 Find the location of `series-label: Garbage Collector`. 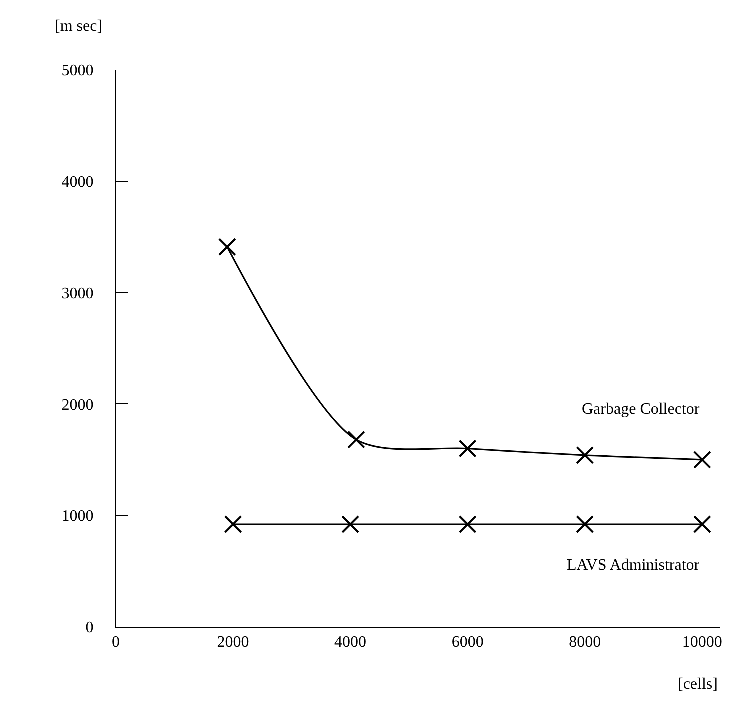

series-label: Garbage Collector is located at coordinates (641, 409).